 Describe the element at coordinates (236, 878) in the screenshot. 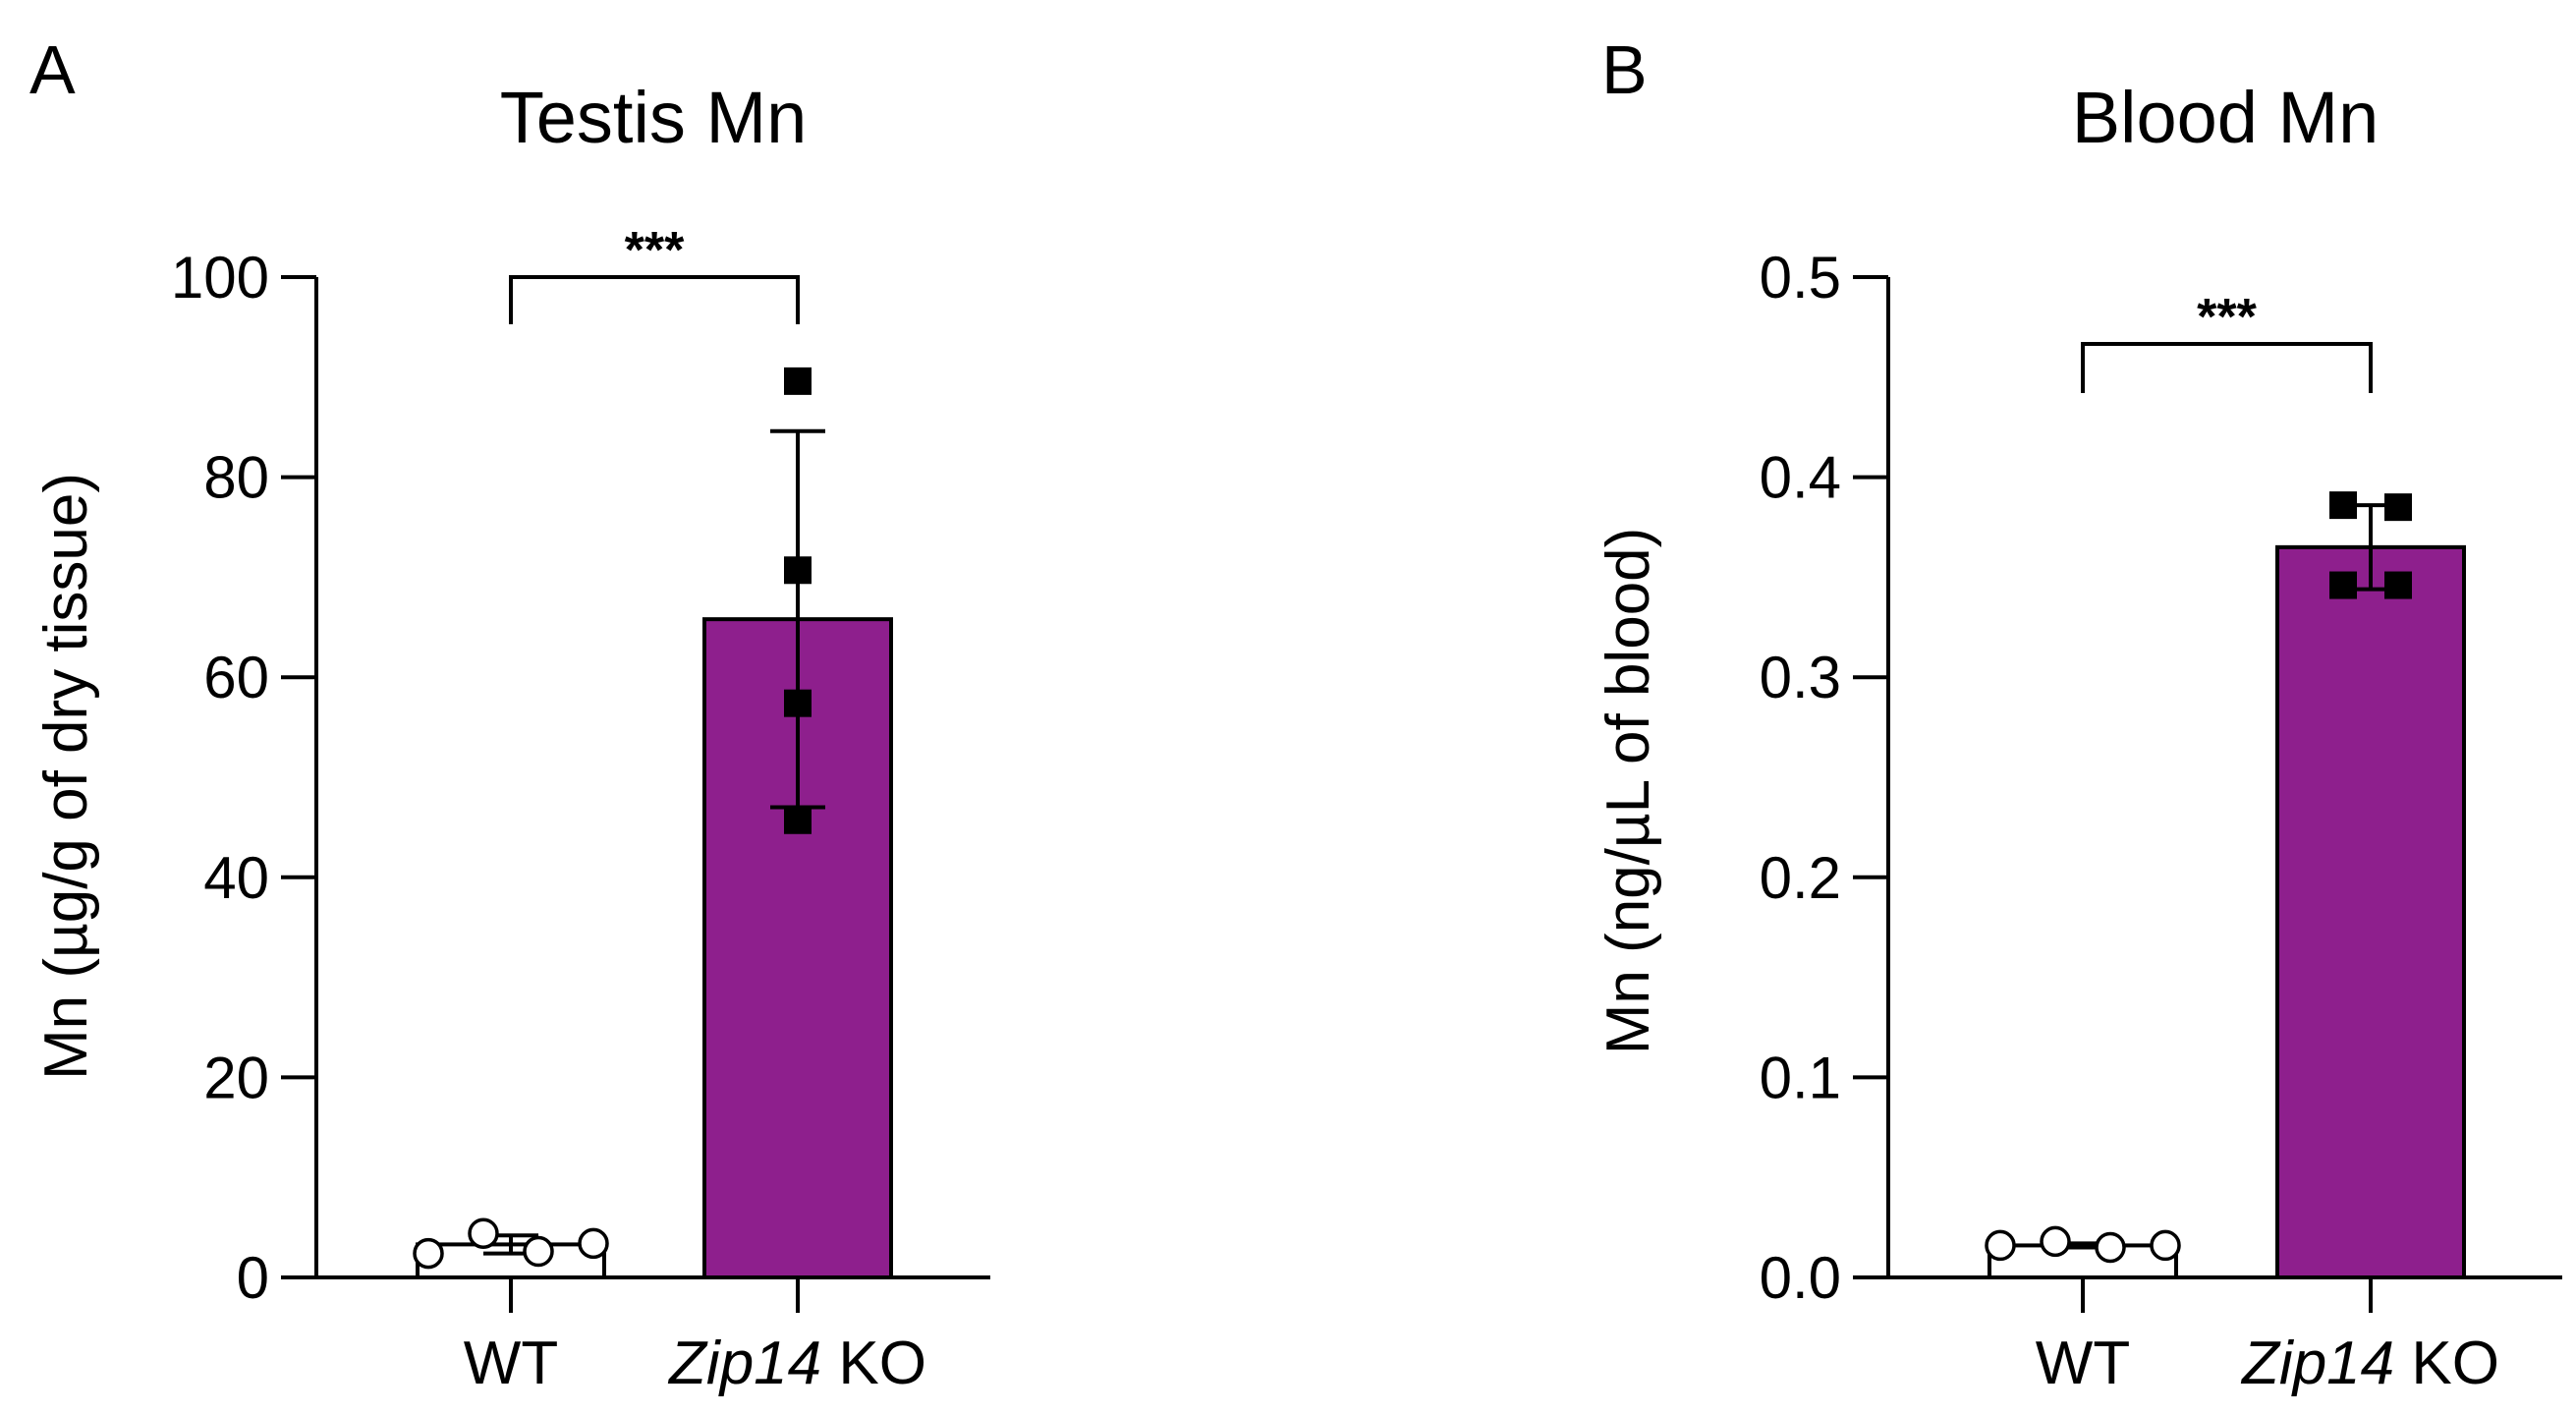

I see `y-tick-label: 40` at that location.